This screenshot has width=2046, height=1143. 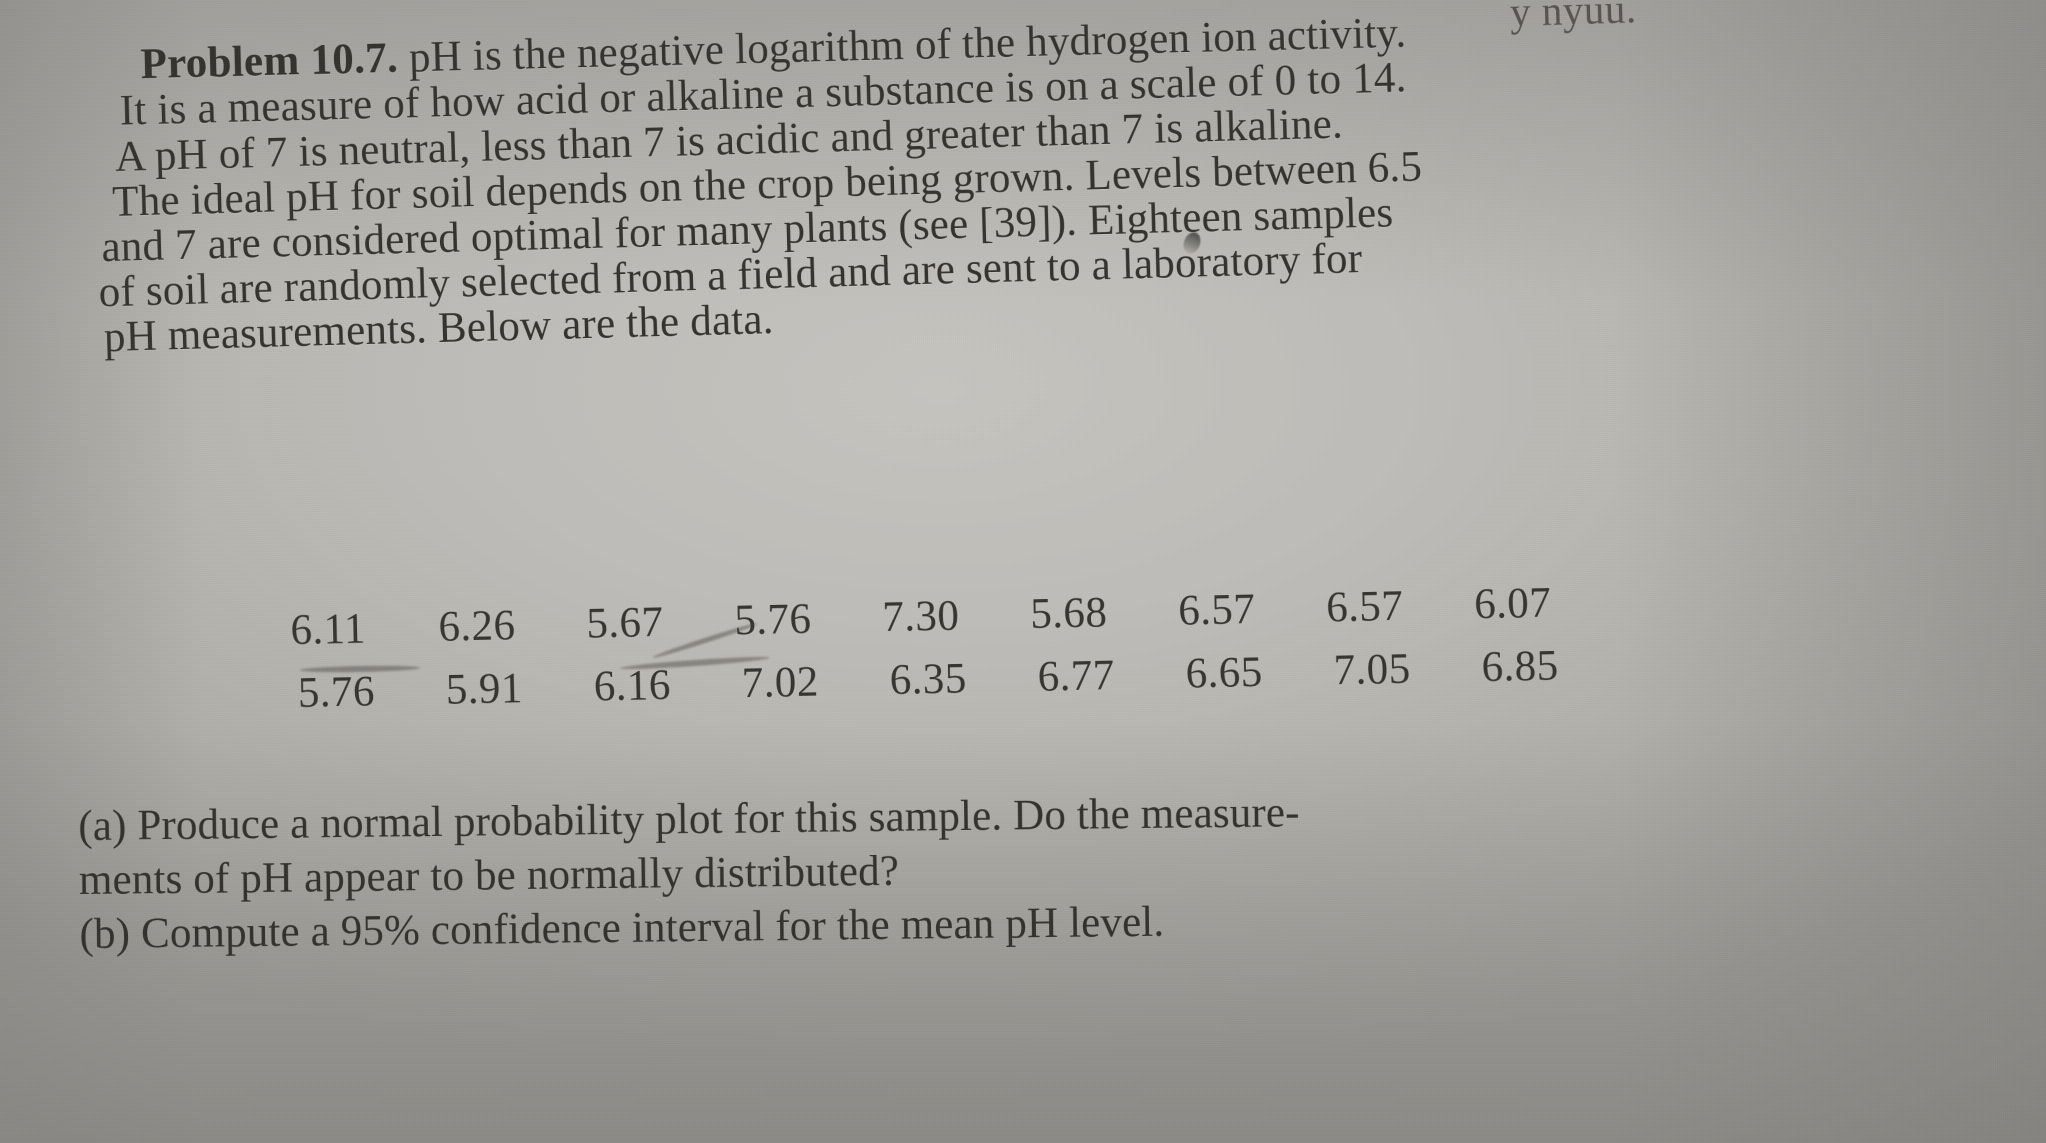 What do you see at coordinates (1520, 667) in the screenshot?
I see `data-cell: 6.85` at bounding box center [1520, 667].